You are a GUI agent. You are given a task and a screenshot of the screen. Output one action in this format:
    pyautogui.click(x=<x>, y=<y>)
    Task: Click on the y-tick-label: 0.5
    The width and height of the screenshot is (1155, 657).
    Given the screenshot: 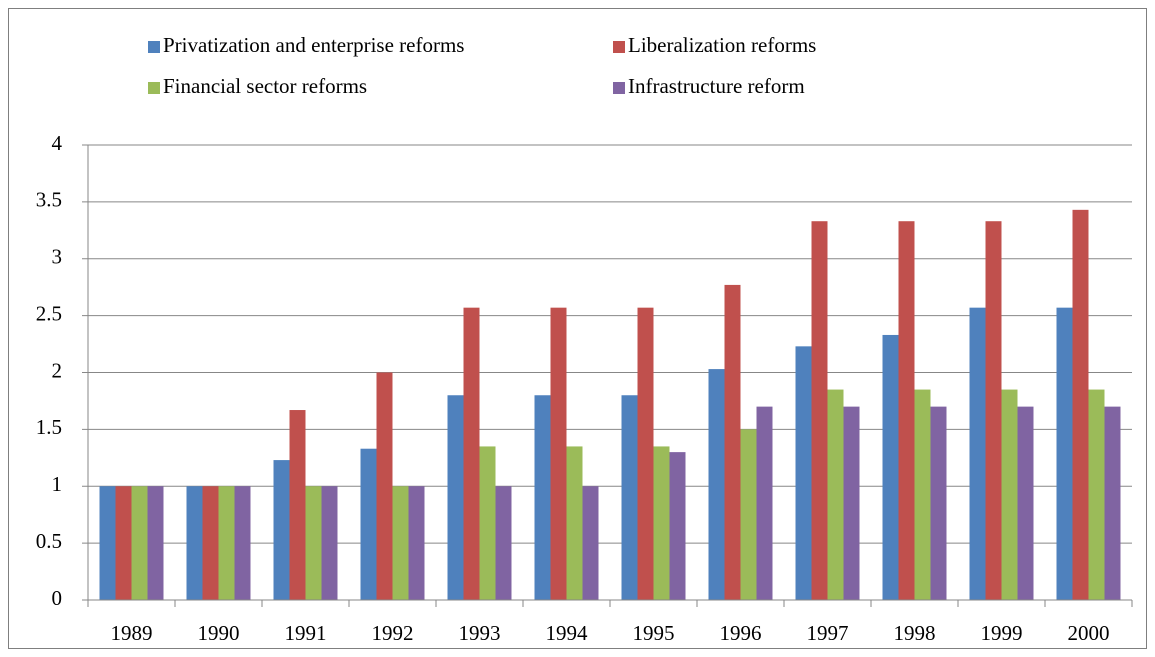 What is the action you would take?
    pyautogui.click(x=49, y=541)
    